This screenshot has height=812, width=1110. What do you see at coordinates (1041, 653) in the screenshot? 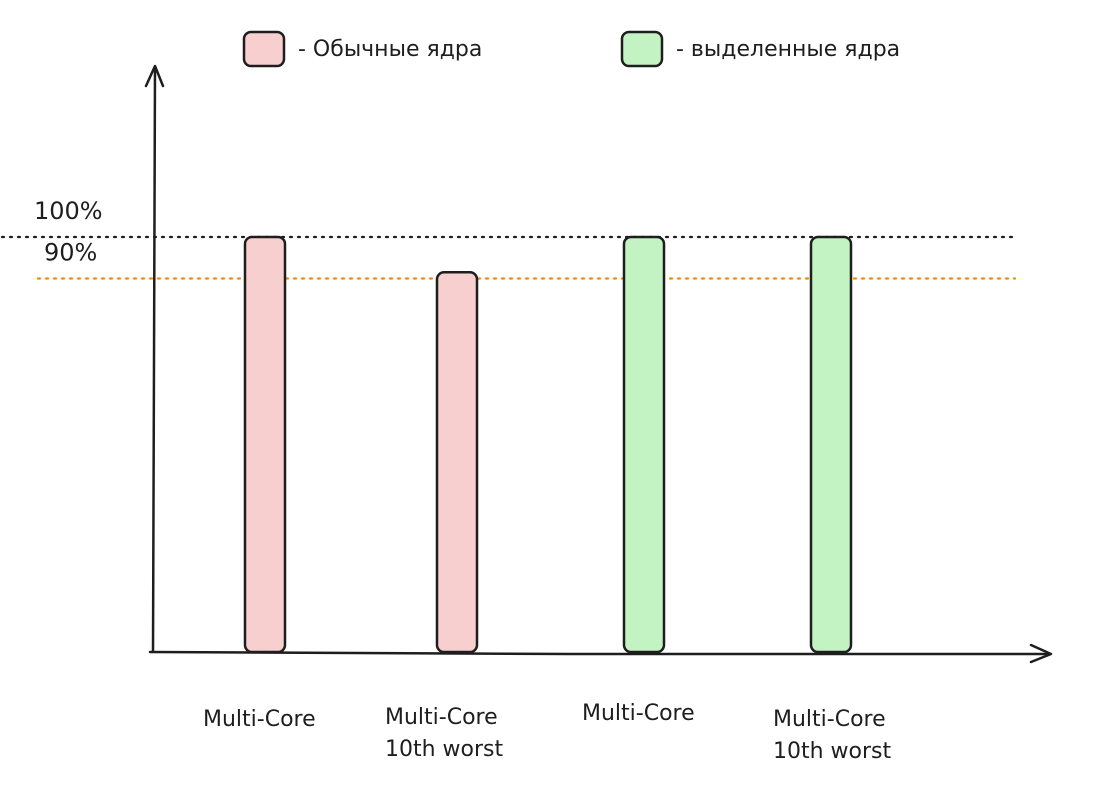
I see `x-axis-arrow-icon` at bounding box center [1041, 653].